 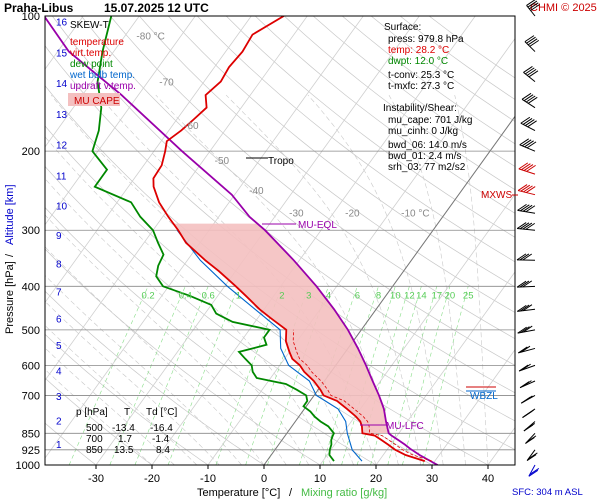 I want to click on altitude-tick-label: 13, so click(x=62, y=115).